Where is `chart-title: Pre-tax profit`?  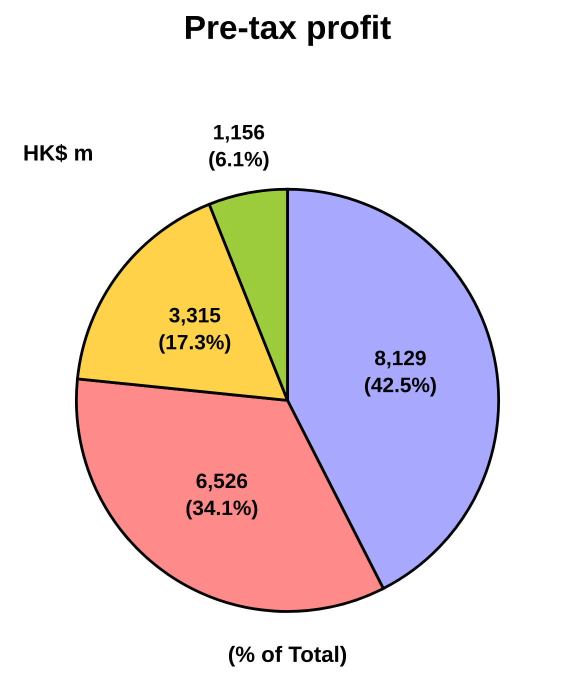 chart-title: Pre-tax profit is located at coordinates (288, 30).